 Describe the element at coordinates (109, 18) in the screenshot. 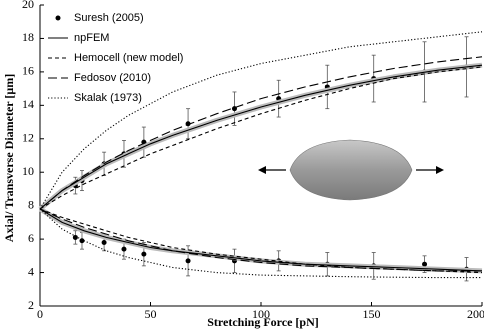

I see `legend-label: Suresh (2005)` at that location.